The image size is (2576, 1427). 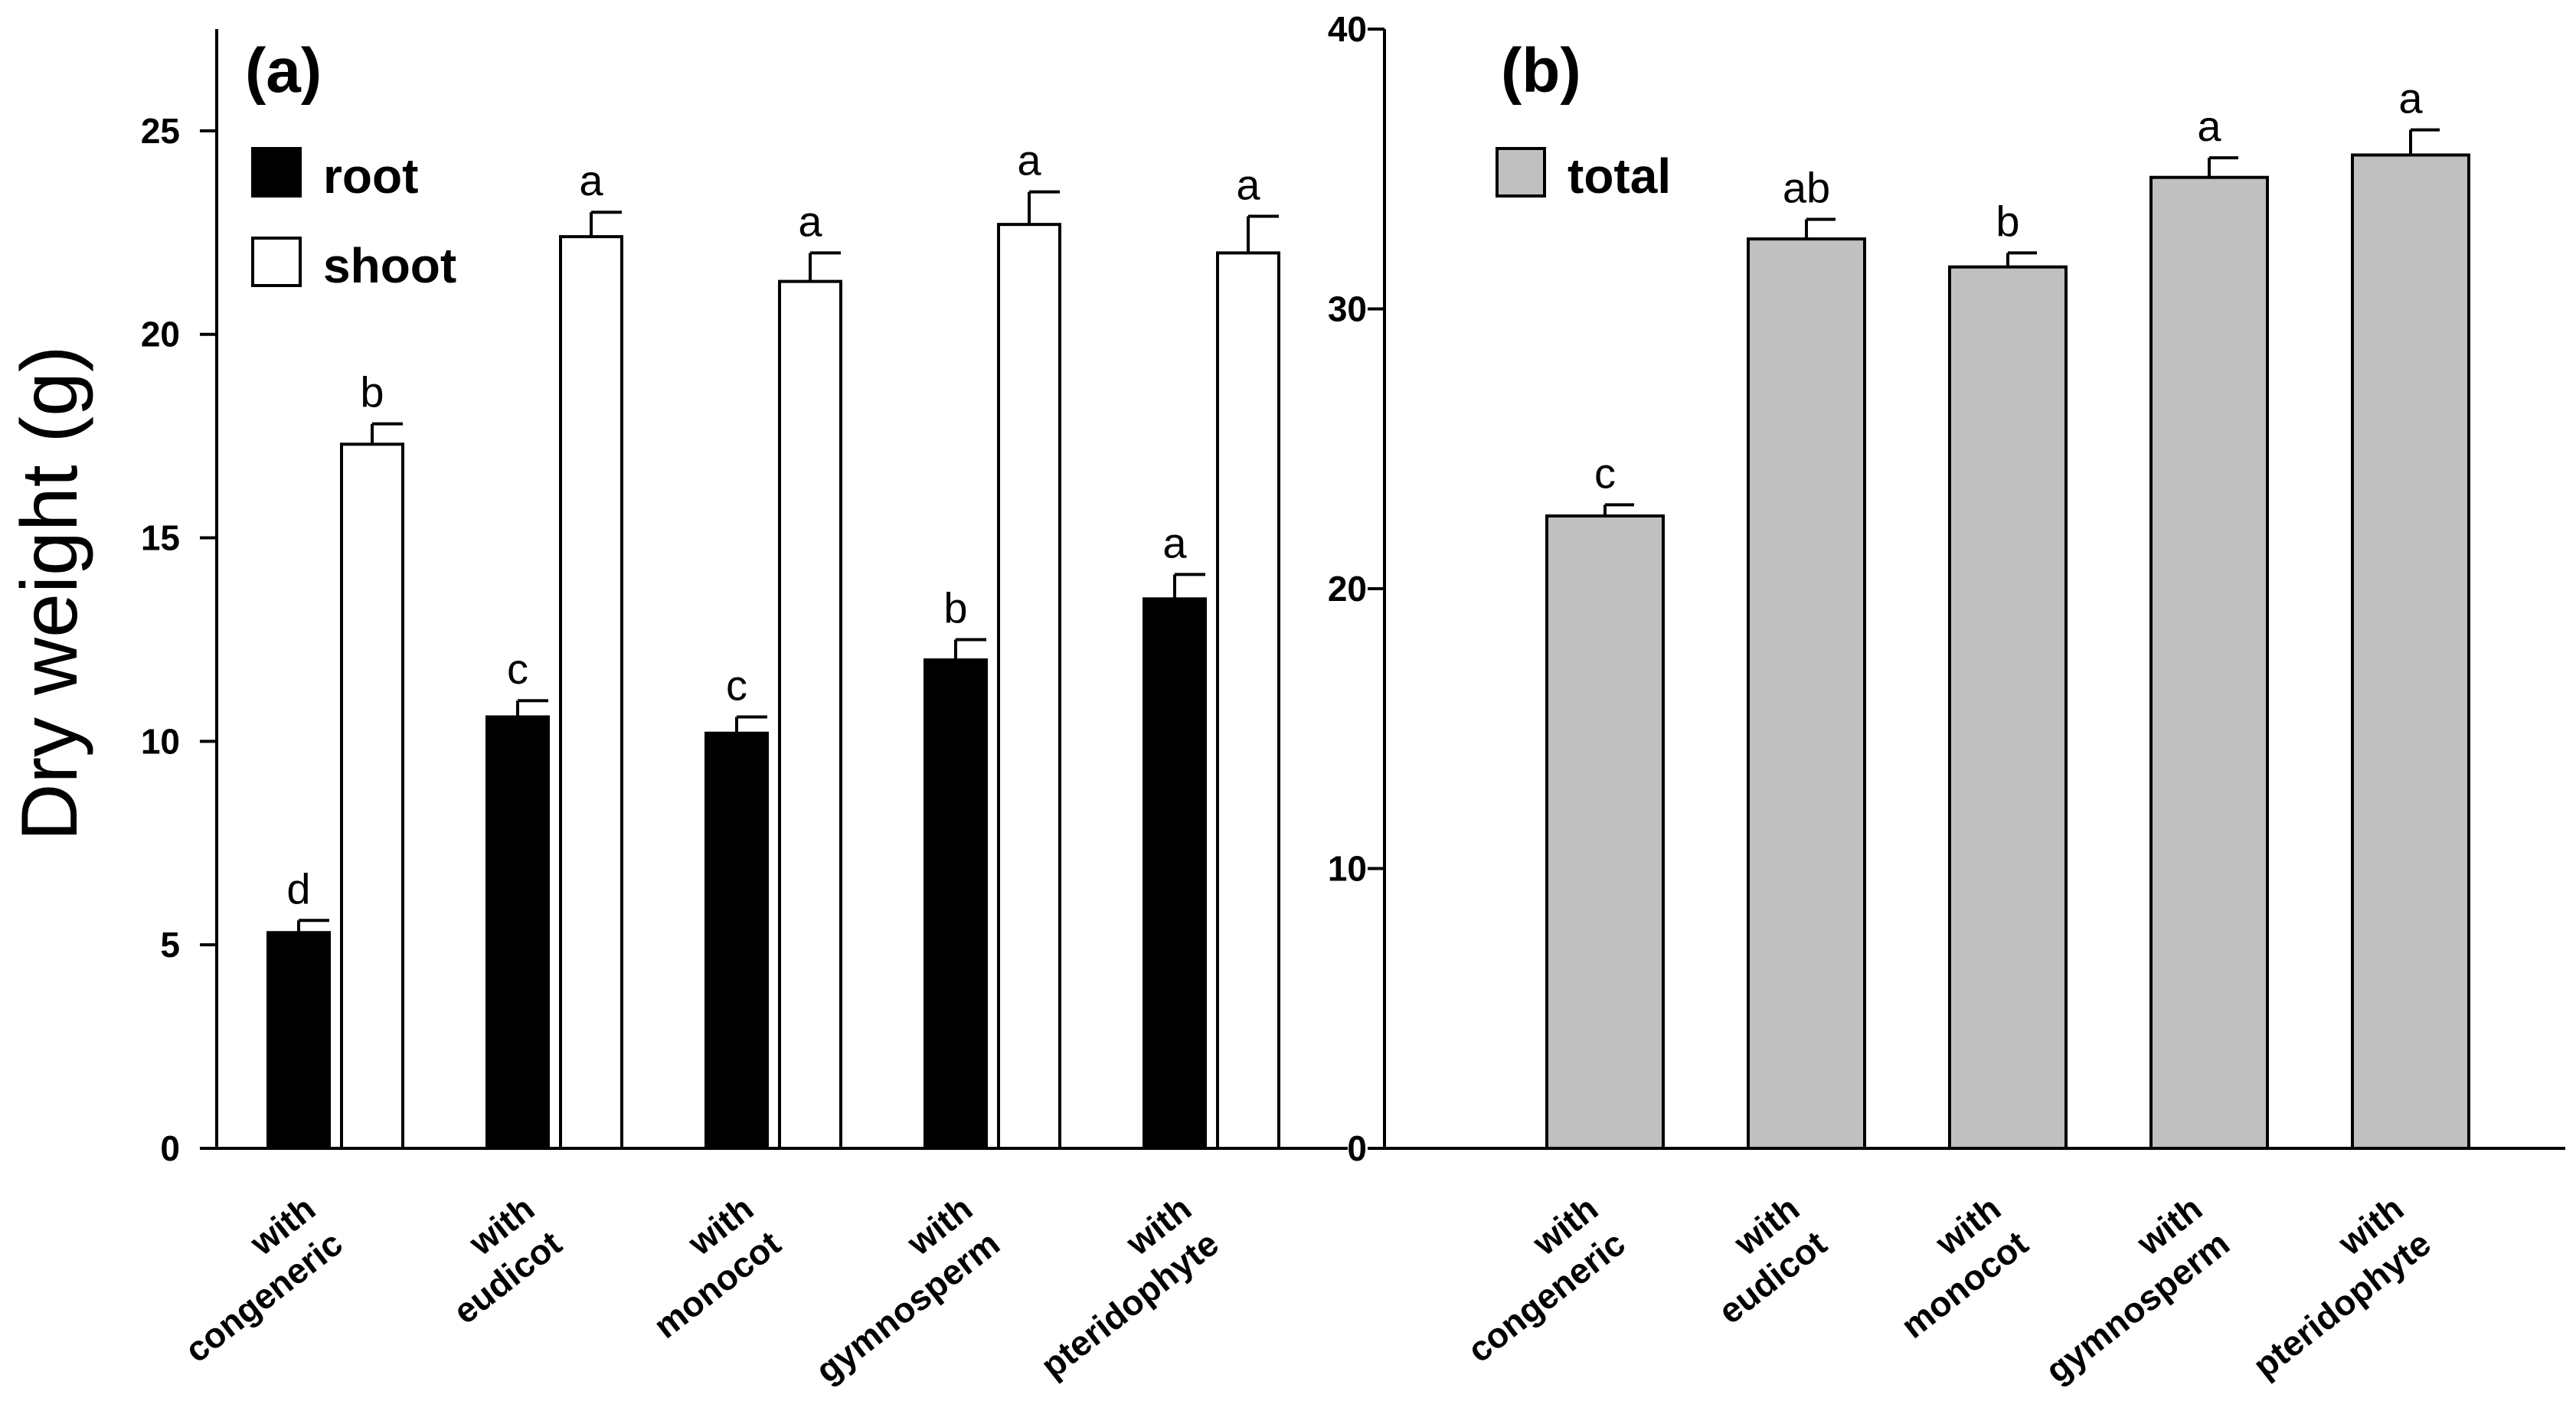 What do you see at coordinates (1347, 29) in the screenshot?
I see `y-tick-label: 40` at bounding box center [1347, 29].